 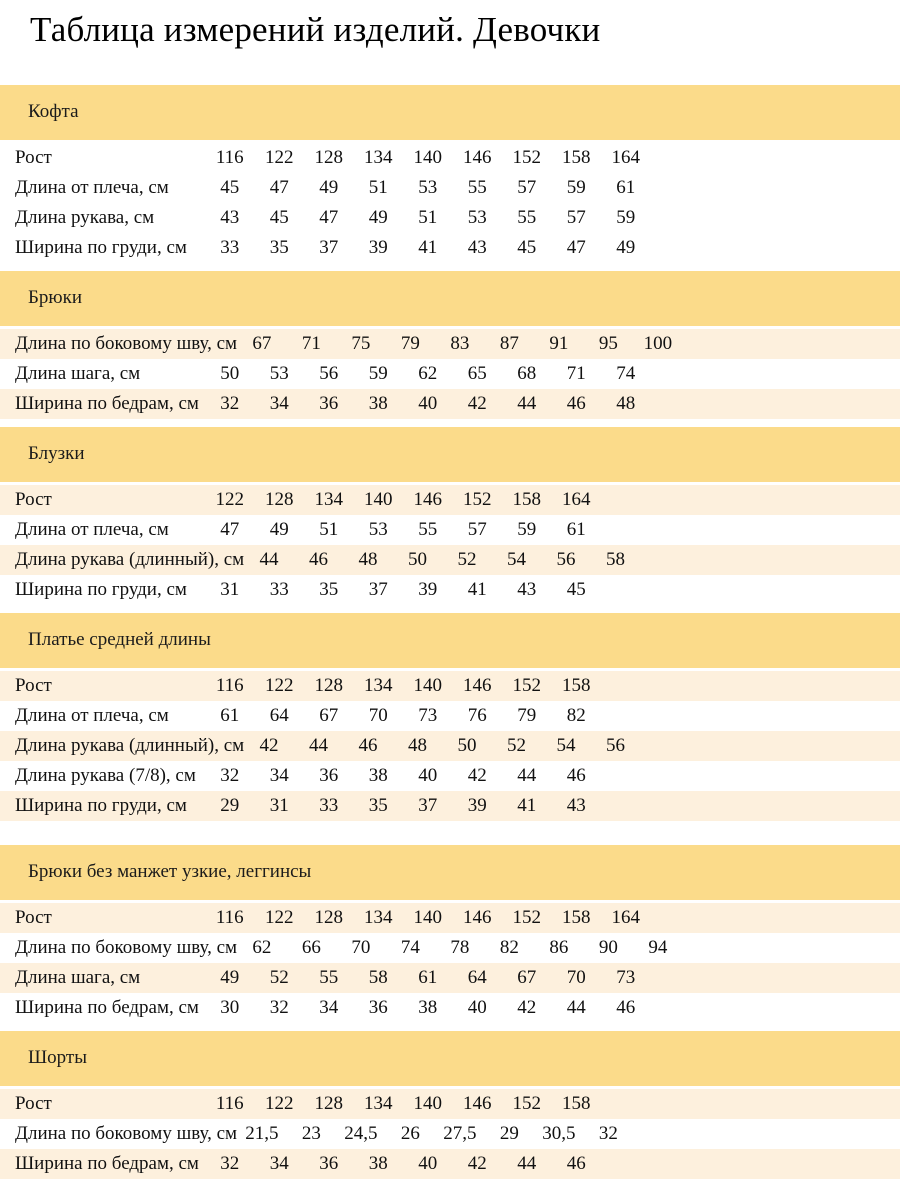 What do you see at coordinates (361, 343) in the screenshot?
I see `value-cell: 75` at bounding box center [361, 343].